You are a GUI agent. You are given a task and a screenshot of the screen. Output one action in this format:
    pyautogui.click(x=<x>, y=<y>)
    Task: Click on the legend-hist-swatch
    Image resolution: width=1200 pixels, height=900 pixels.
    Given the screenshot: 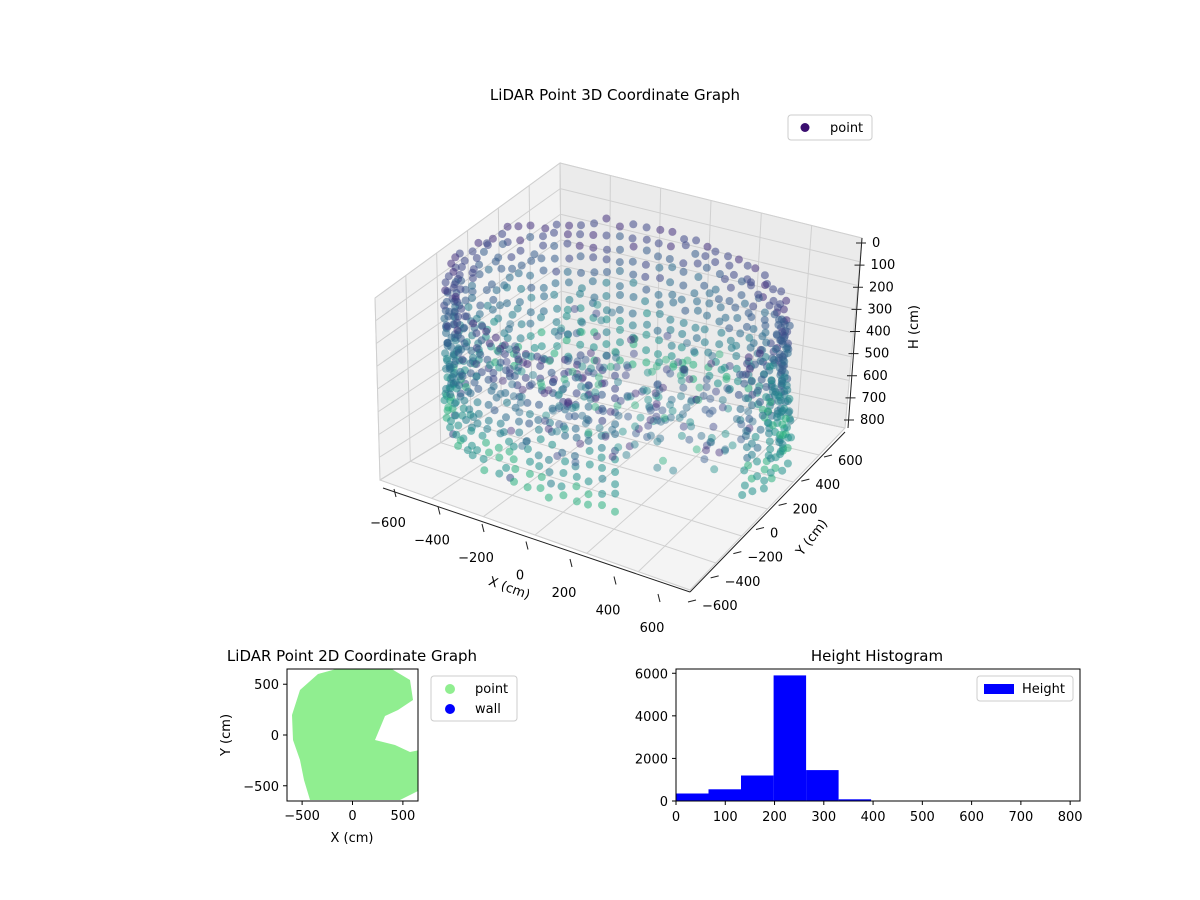 What is the action you would take?
    pyautogui.click(x=999, y=689)
    